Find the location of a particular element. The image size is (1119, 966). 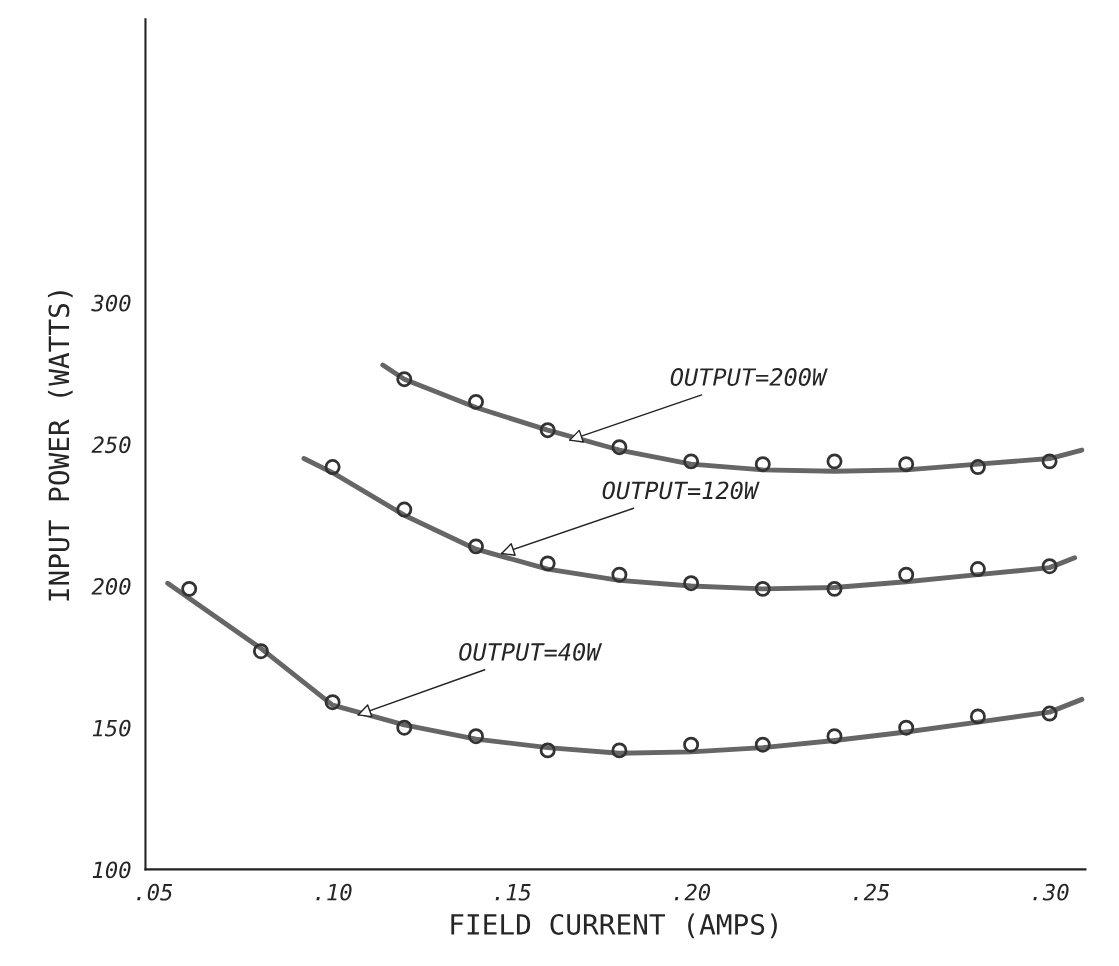

y-tick-label: 200 is located at coordinates (111, 586).